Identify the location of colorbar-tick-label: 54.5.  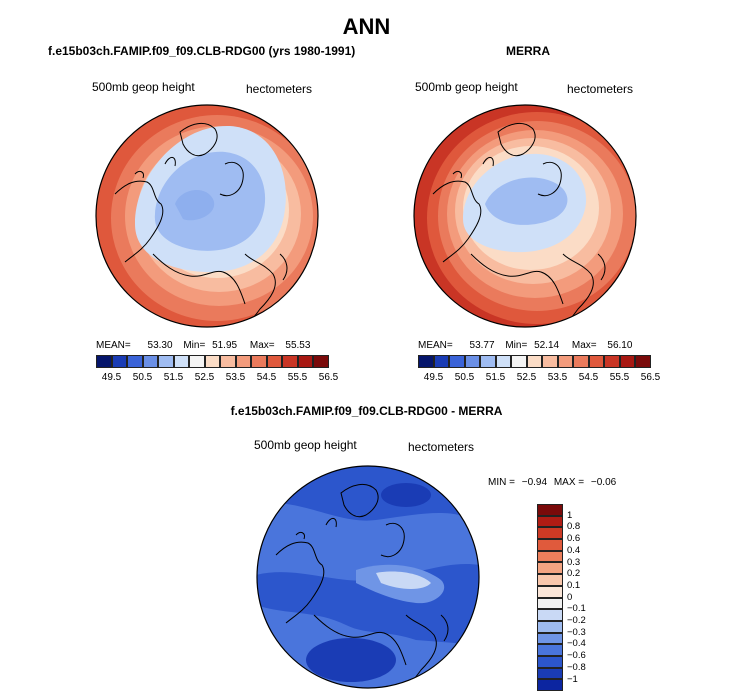
(588, 377).